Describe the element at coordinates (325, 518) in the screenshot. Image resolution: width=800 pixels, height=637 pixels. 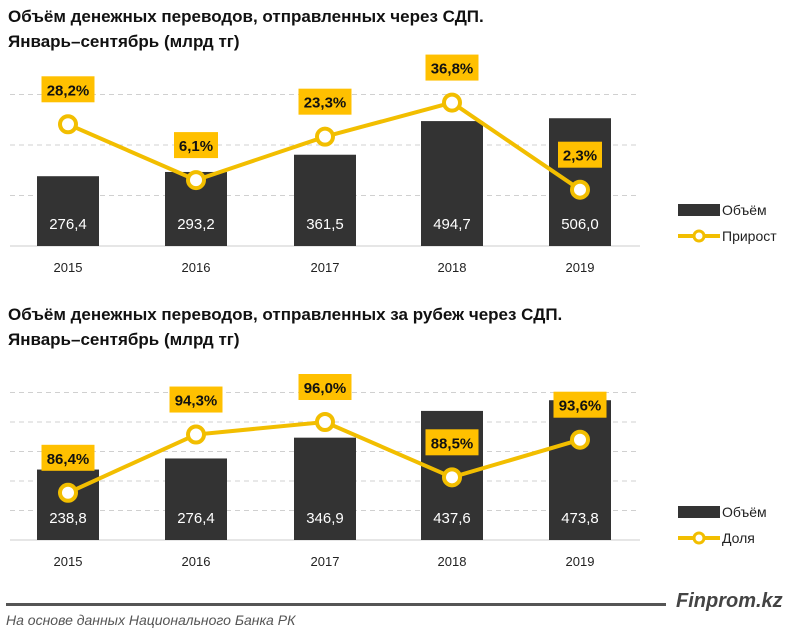
I see `bar-label: 346,9` at that location.